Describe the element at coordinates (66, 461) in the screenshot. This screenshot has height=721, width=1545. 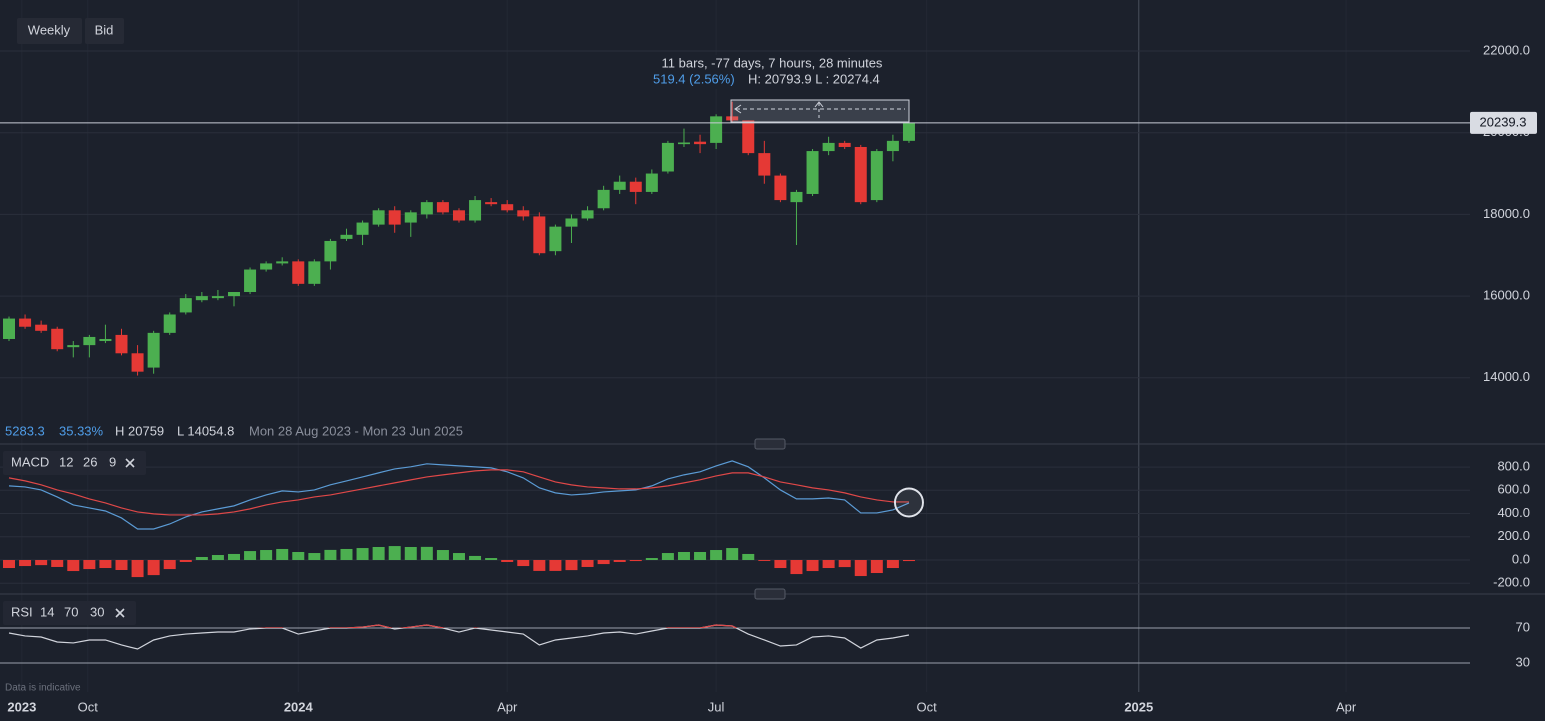
I see `macd-param: 12` at that location.